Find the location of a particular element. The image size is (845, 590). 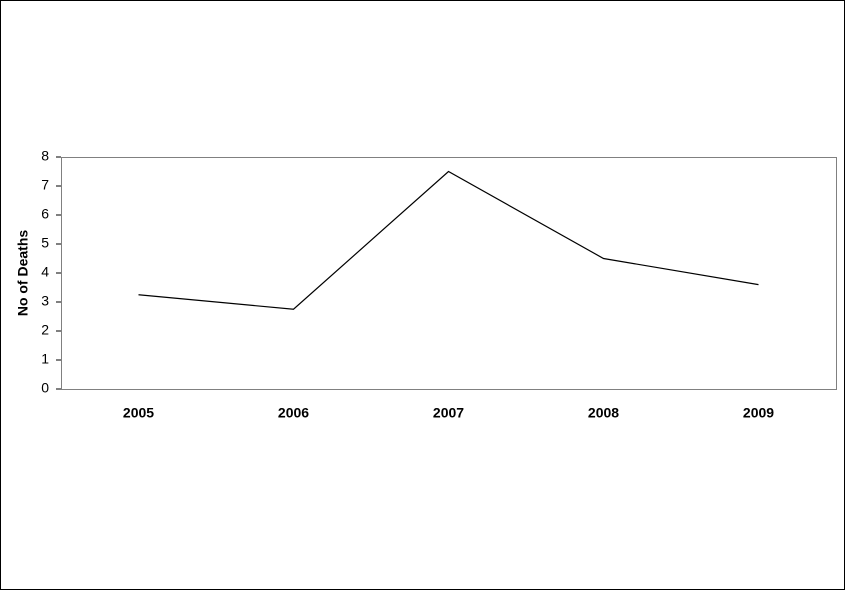

x-tick-label: 2008 is located at coordinates (603, 413).